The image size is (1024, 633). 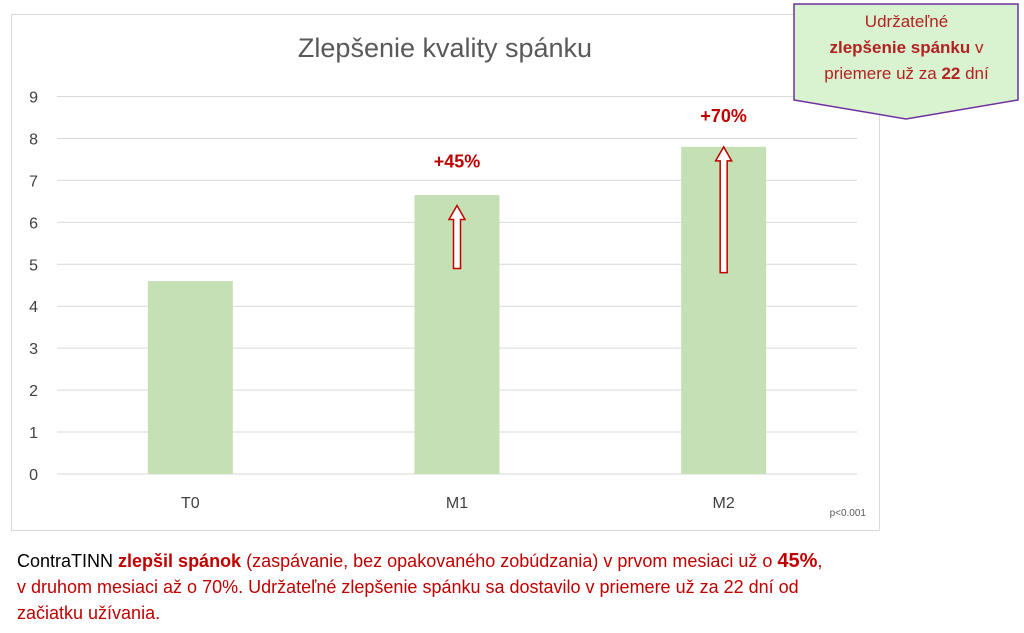 I want to click on caption-bold-1: zlepšil spánok, so click(x=180, y=561).